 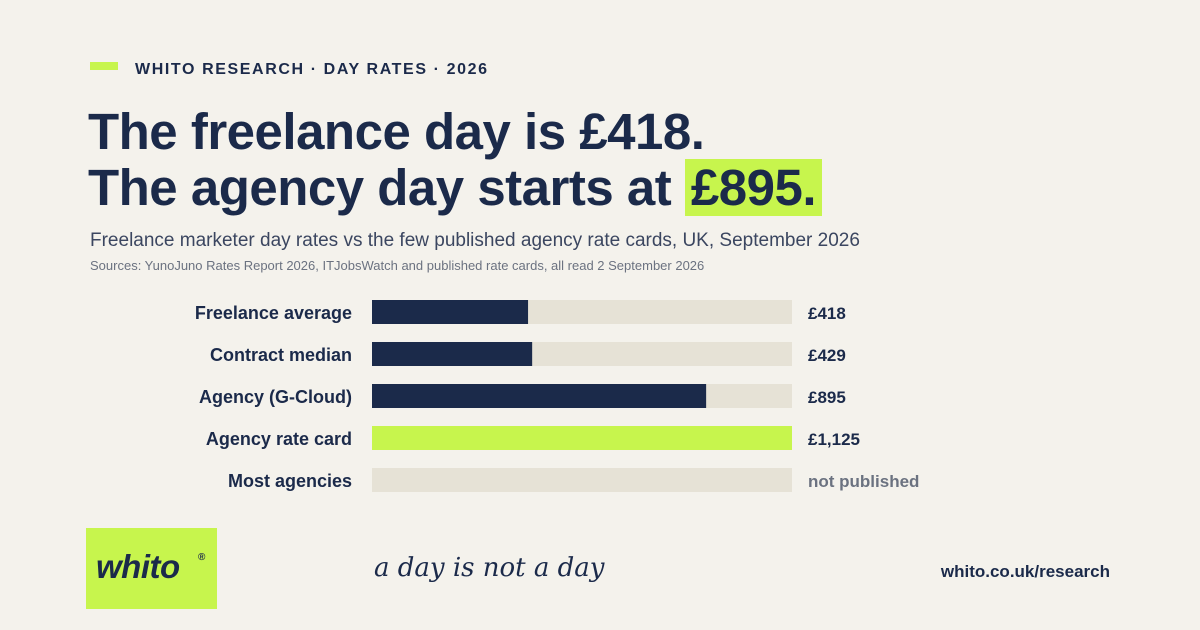 I want to click on headline-line-1: The freelance day is £418., so click(x=396, y=131).